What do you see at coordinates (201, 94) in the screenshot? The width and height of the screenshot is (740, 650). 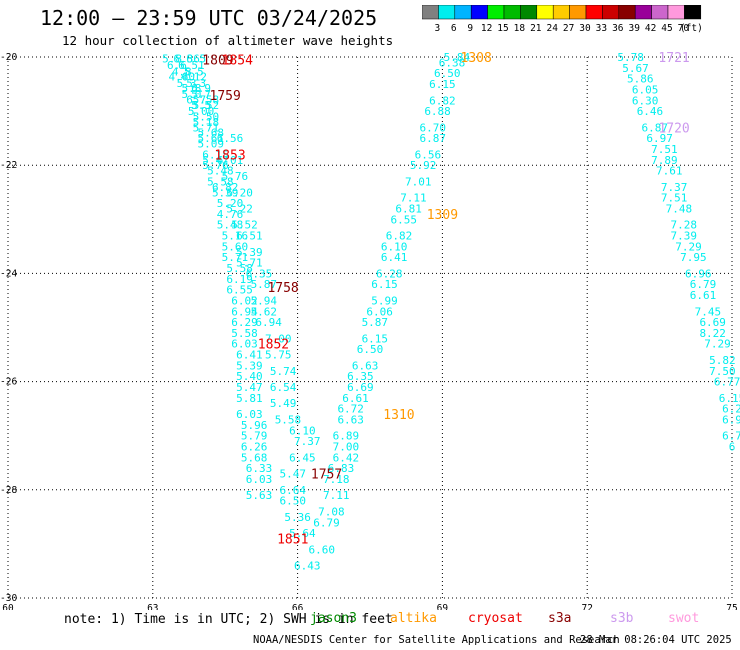 I see `wave-height-value: 5.7` at bounding box center [201, 94].